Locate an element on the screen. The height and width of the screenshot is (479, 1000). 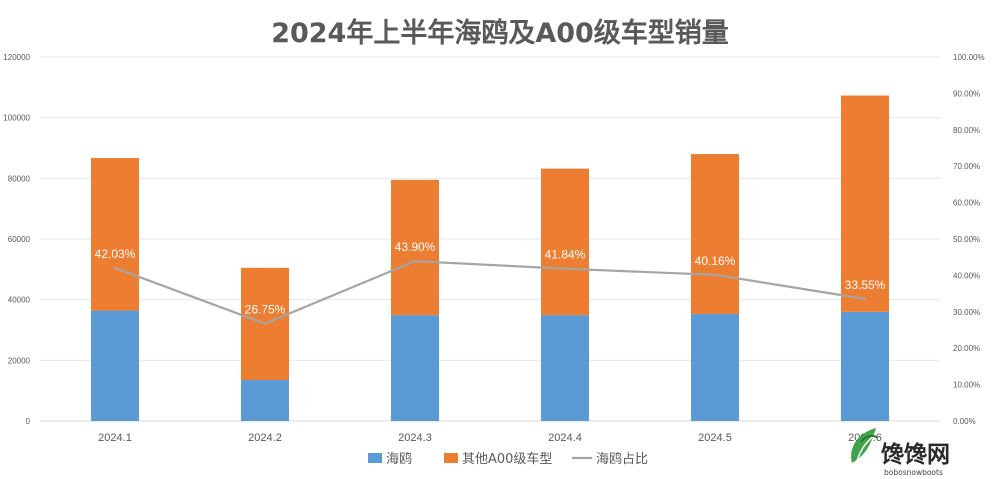
x-tick-label: 2024.1 is located at coordinates (115, 438).